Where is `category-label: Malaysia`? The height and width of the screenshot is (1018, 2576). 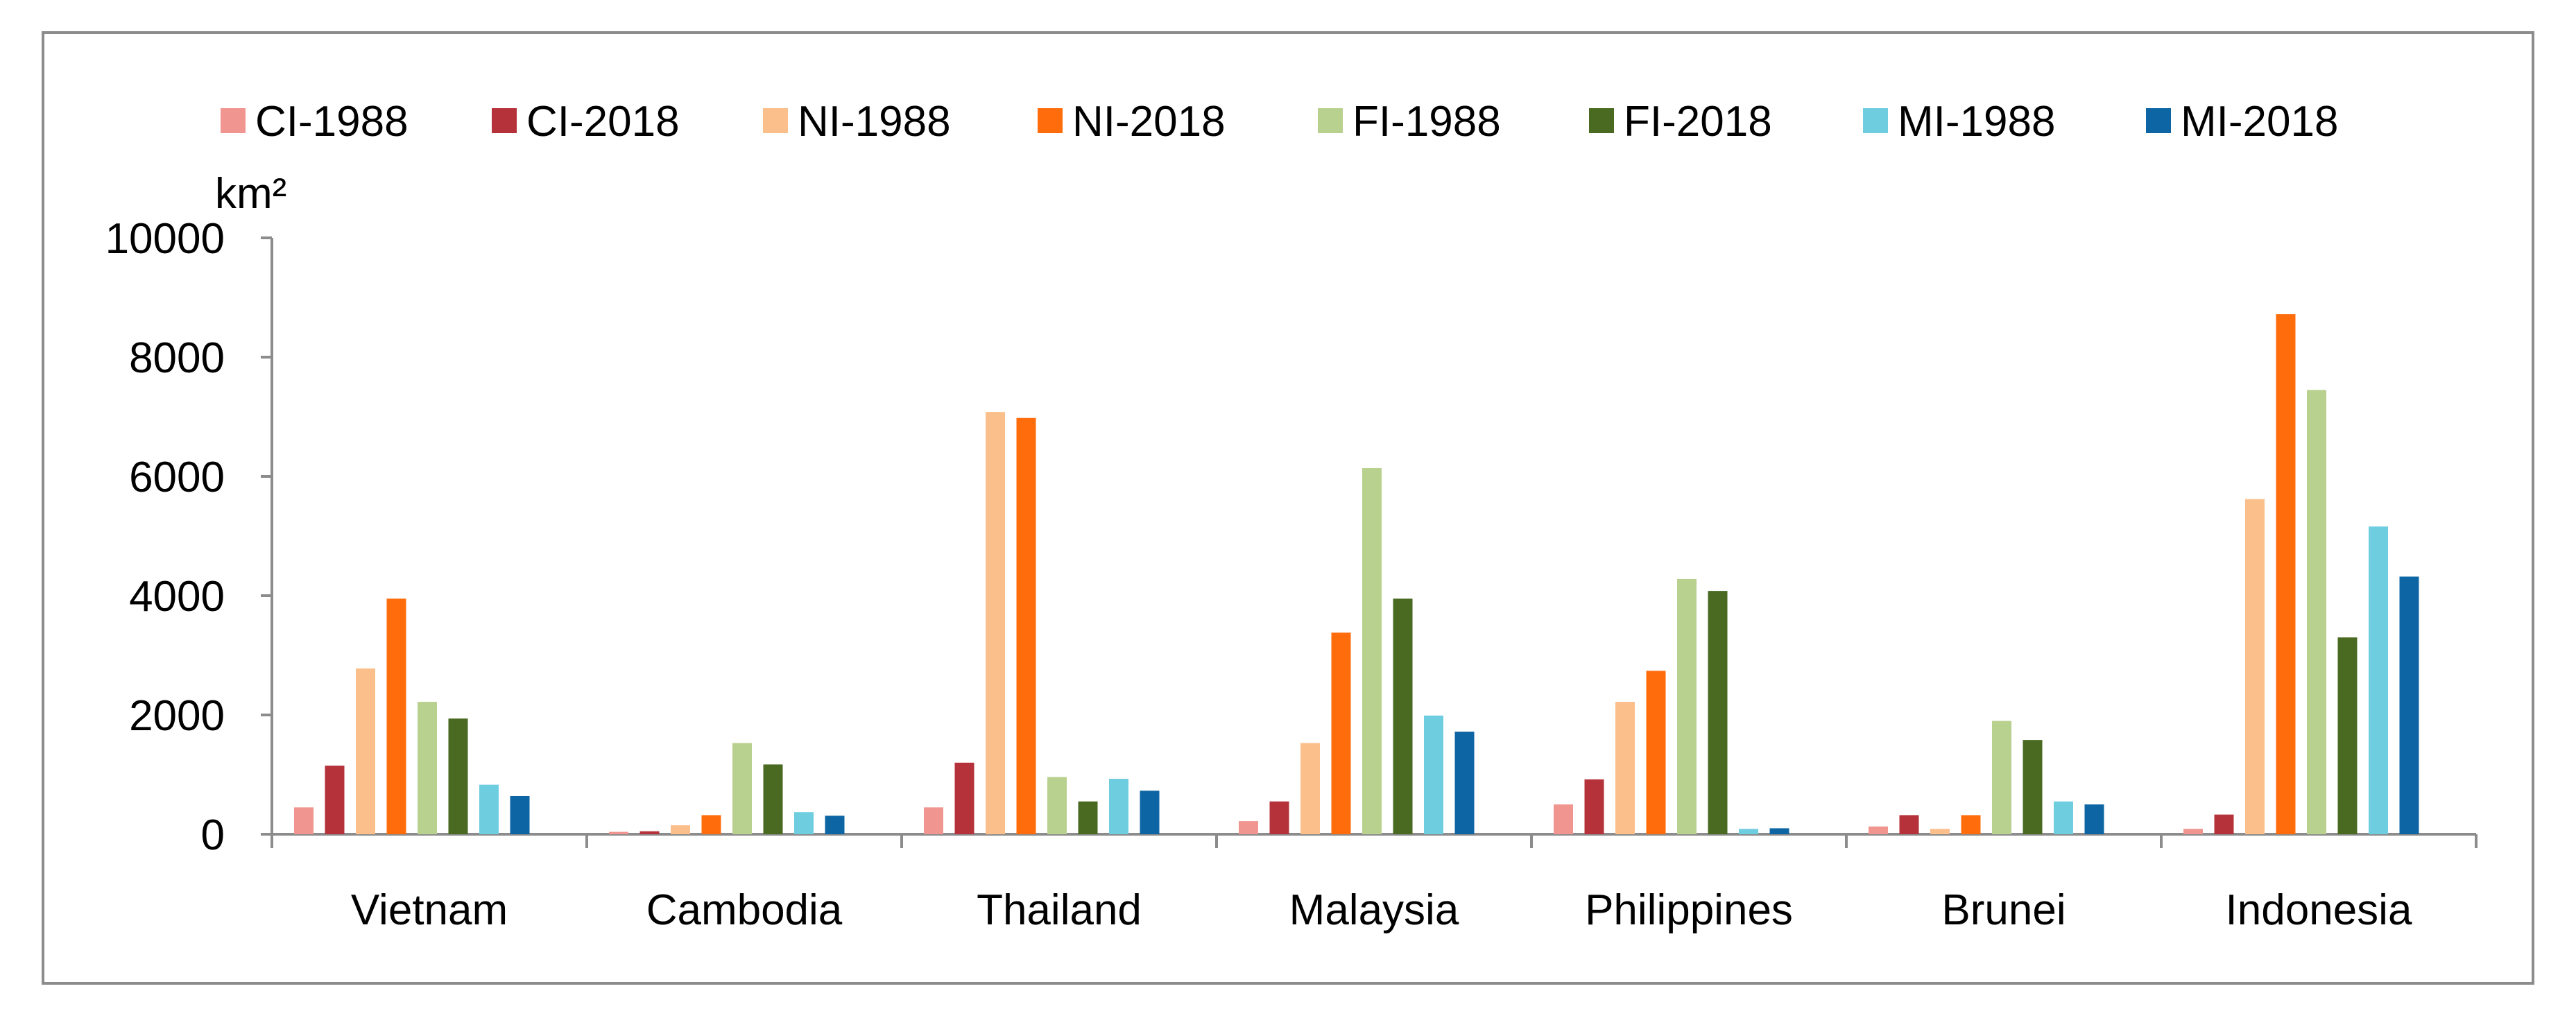 category-label: Malaysia is located at coordinates (1374, 910).